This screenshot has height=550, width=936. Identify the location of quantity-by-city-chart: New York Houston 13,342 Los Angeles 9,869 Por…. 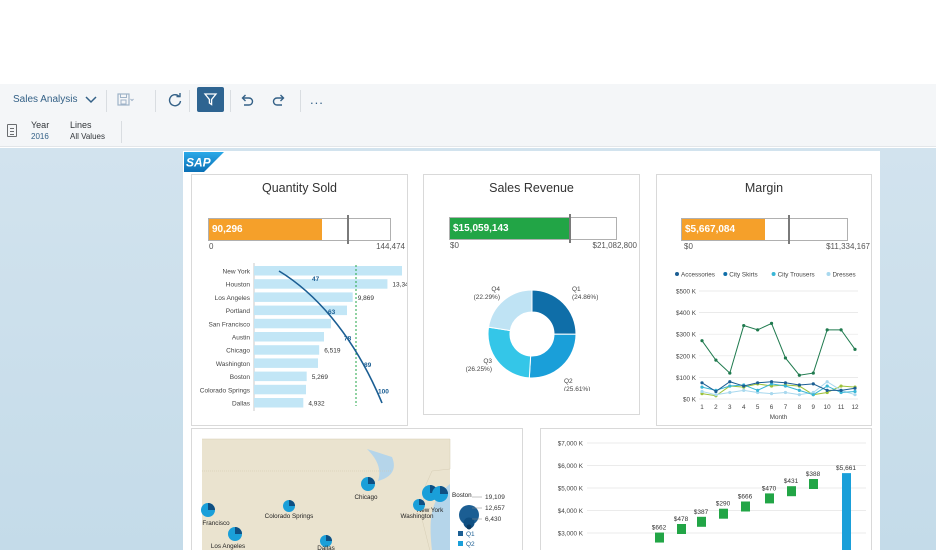
(299, 336).